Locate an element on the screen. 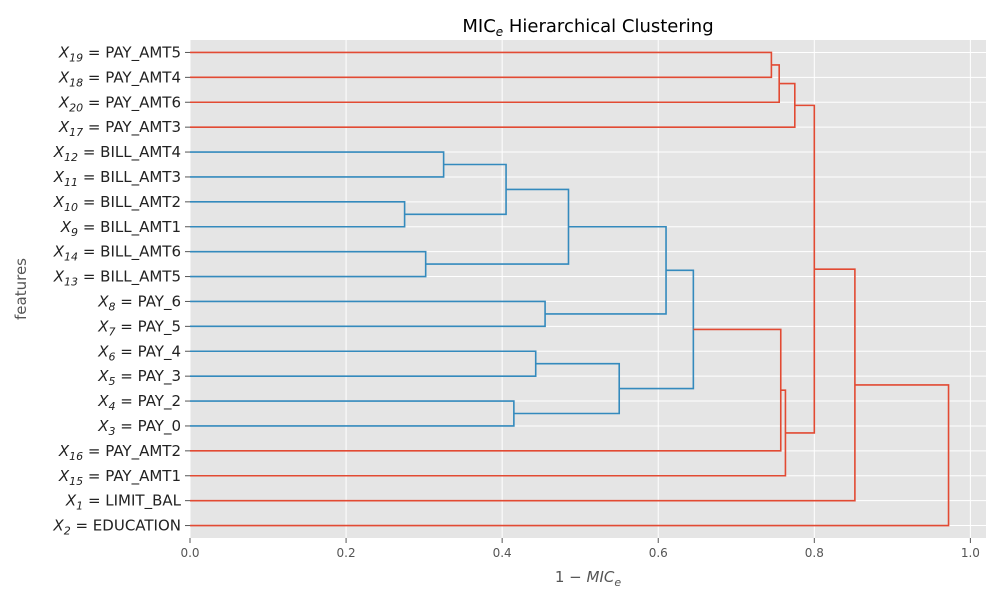 The image size is (1000, 600). title-rest: Hierarchical Clustering is located at coordinates (608, 26).